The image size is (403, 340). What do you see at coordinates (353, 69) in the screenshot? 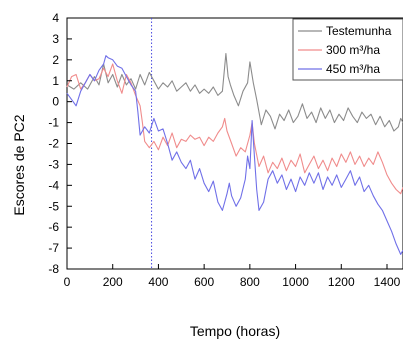
I see `legend-label: 450 m³/ha` at bounding box center [353, 69].